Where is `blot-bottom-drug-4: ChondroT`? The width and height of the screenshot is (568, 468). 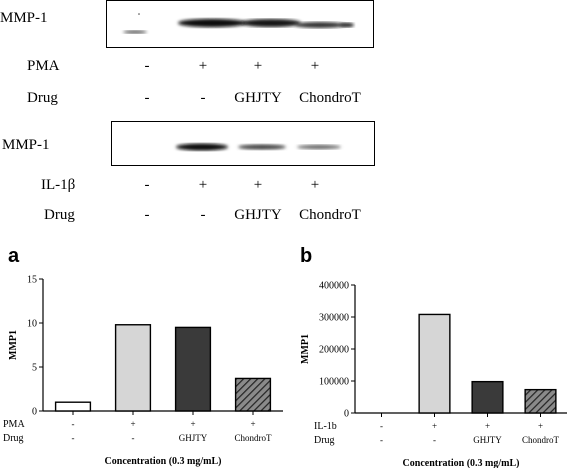 blot-bottom-drug-4: ChondroT is located at coordinates (330, 215).